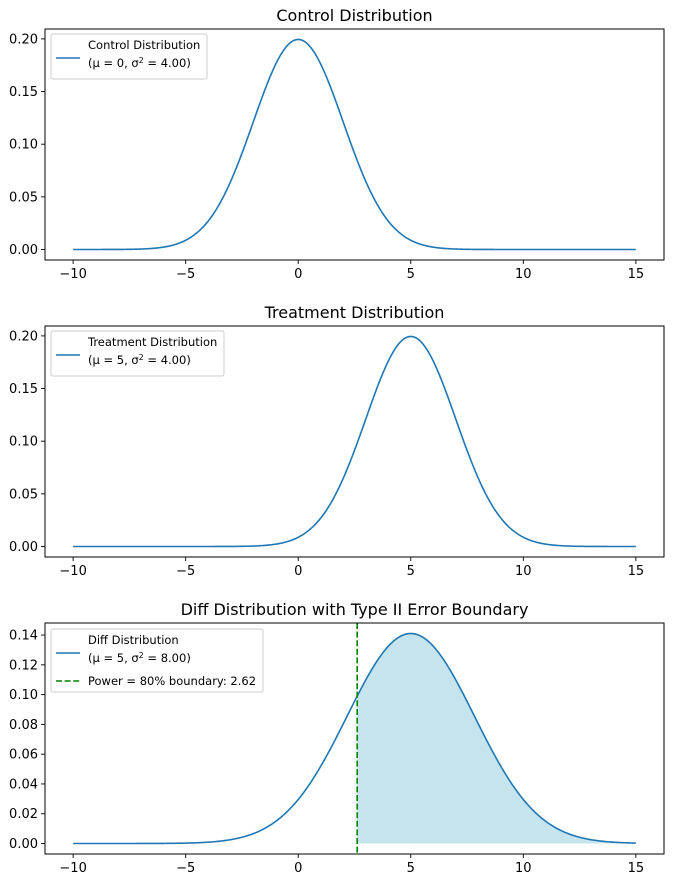  Describe the element at coordinates (496, 738) in the screenshot. I see `type-ii-fill-area` at that location.